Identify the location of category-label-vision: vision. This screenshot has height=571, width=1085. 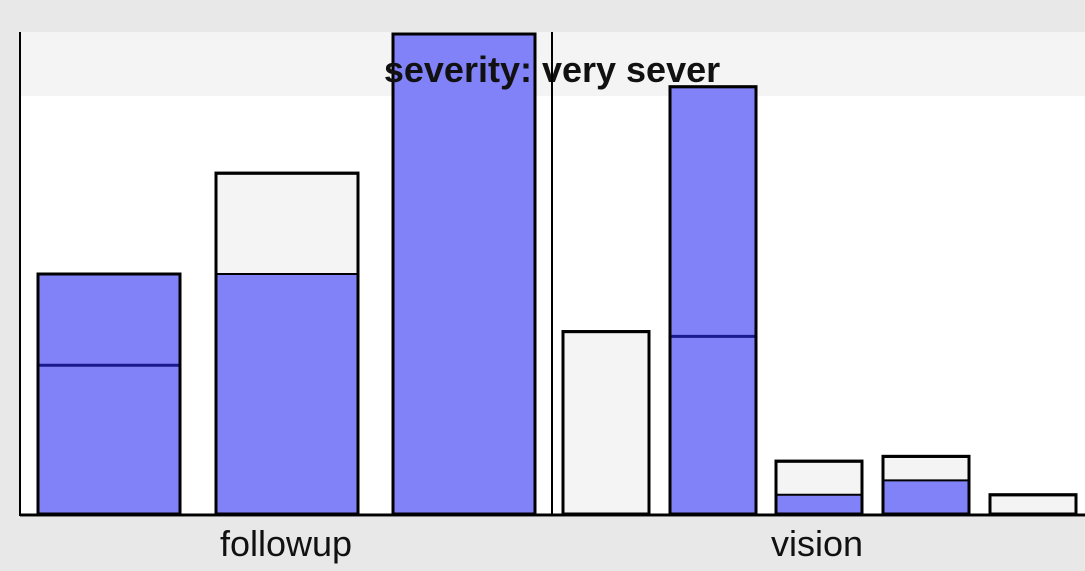
(817, 543).